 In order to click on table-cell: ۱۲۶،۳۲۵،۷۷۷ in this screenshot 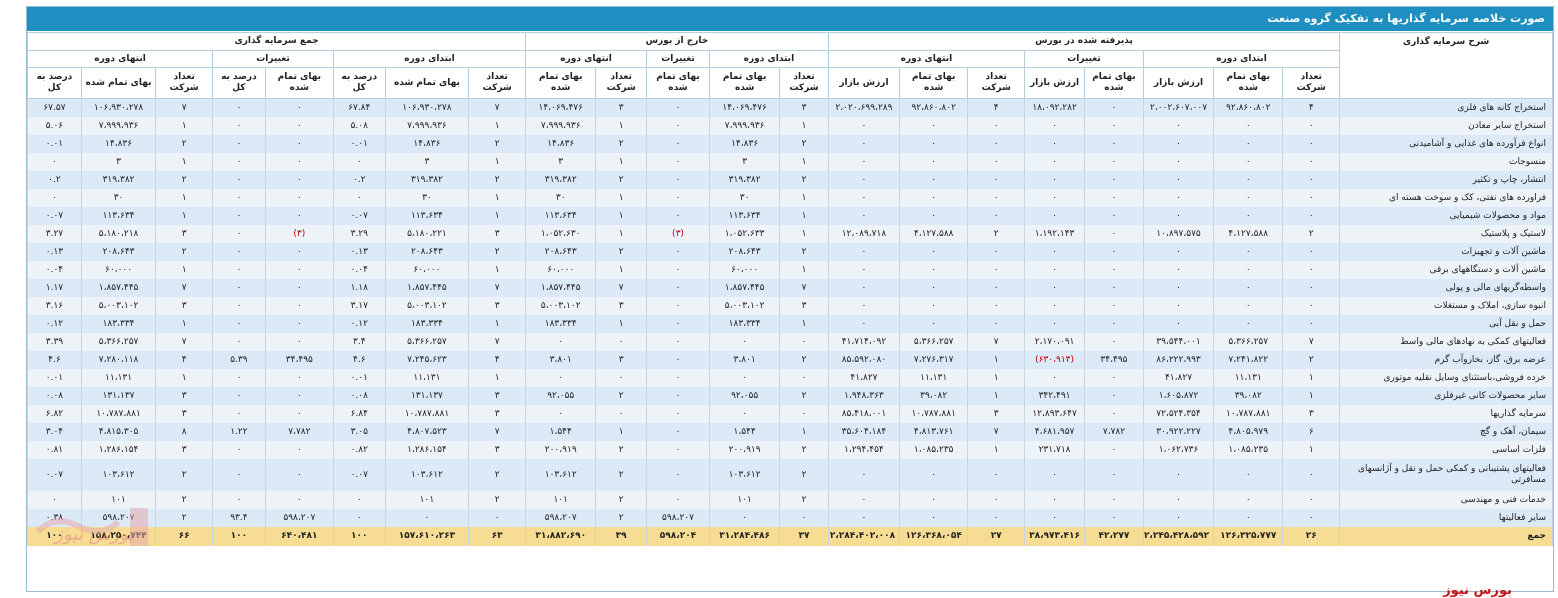, I will do `click(1248, 536)`.